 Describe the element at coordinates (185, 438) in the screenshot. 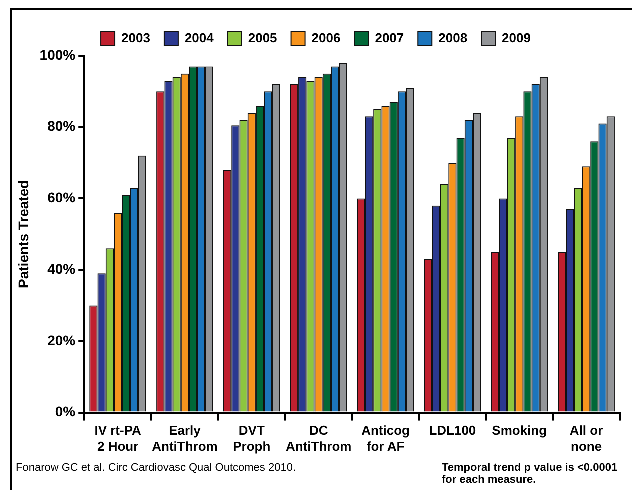

I see `x-tick-label: Early AntiThrom` at that location.